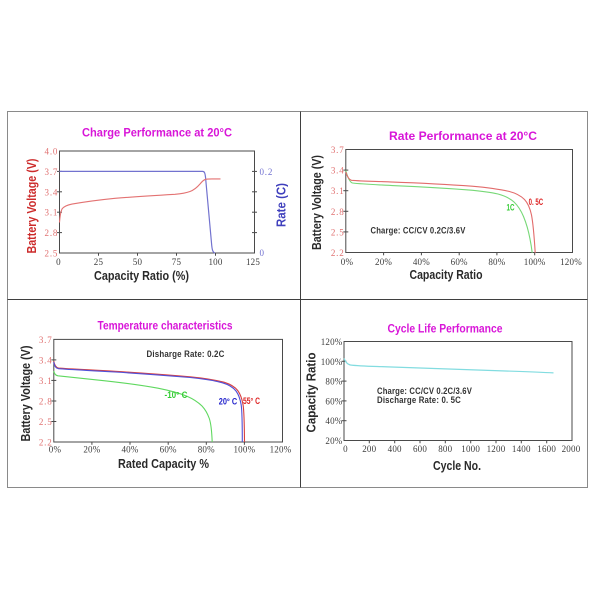 This screenshot has width=600, height=600. Describe the element at coordinates (99, 262) in the screenshot. I see `svg-text: 25` at that location.